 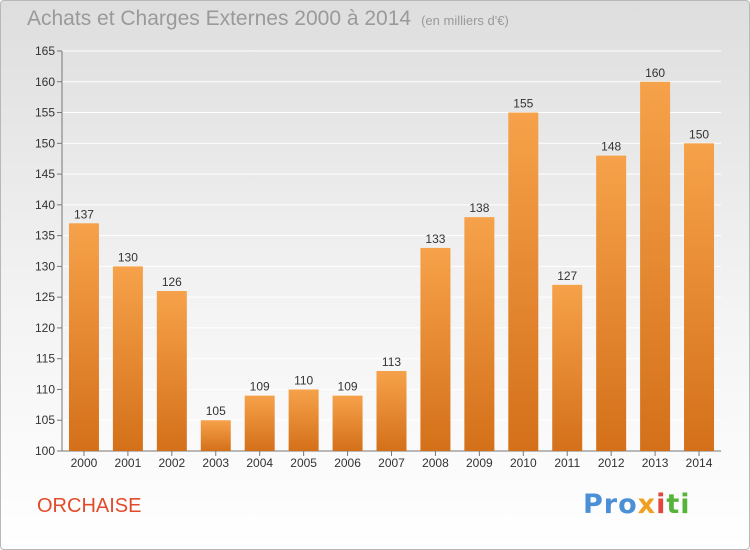 I want to click on bar-value-label: 148, so click(x=611, y=147).